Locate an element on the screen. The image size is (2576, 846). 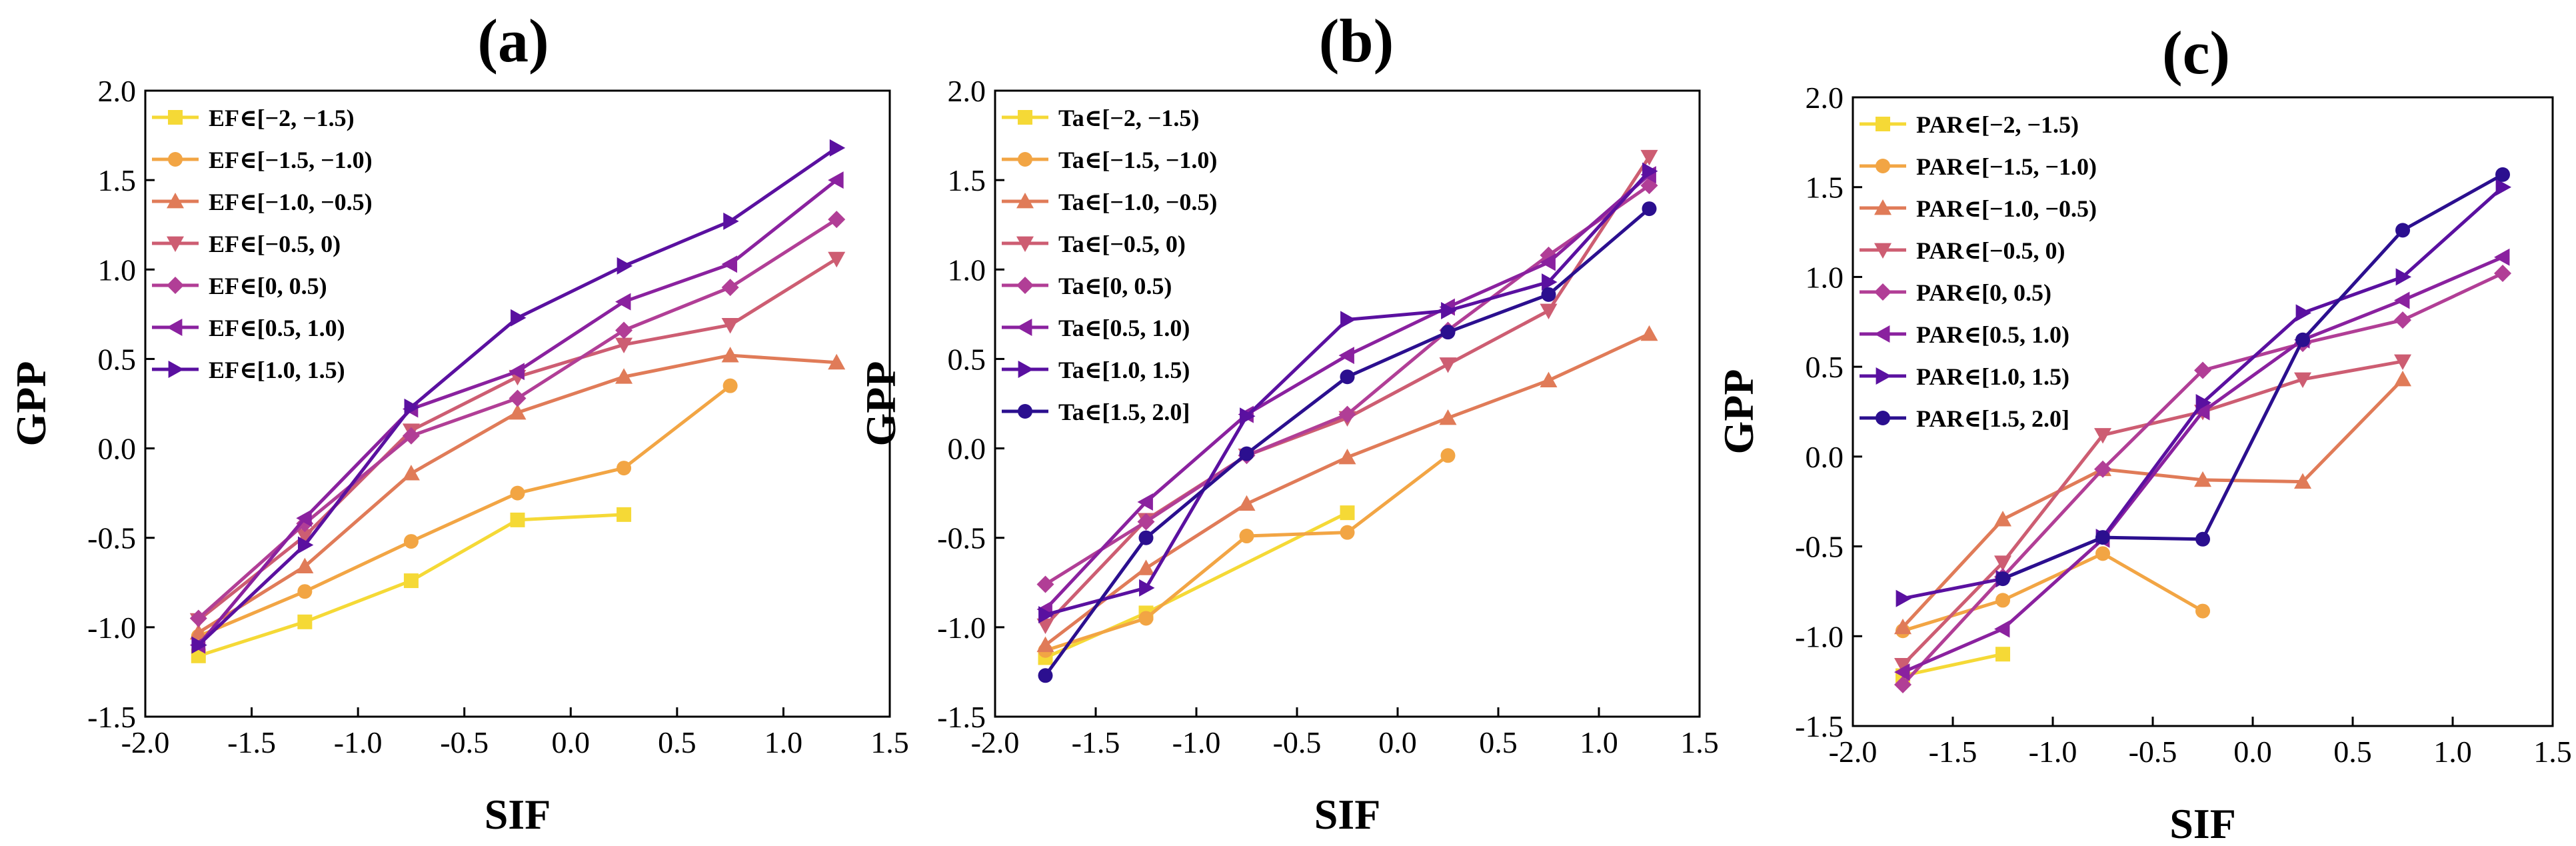
legend-entry: PAR∈[−1.5, −1.0) is located at coordinates (1979, 166).